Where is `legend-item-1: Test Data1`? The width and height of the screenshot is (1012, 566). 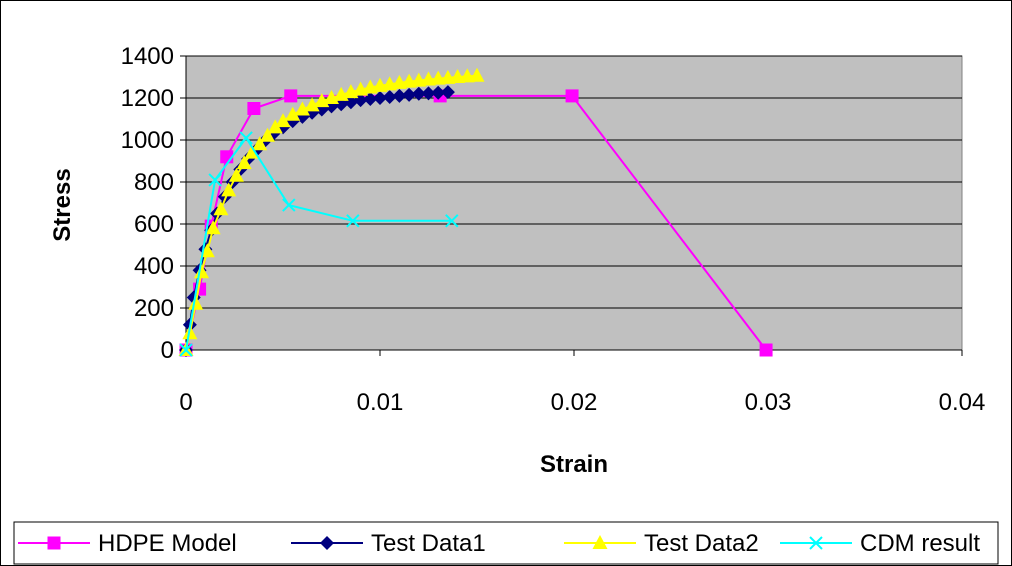 legend-item-1: Test Data1 is located at coordinates (388, 543).